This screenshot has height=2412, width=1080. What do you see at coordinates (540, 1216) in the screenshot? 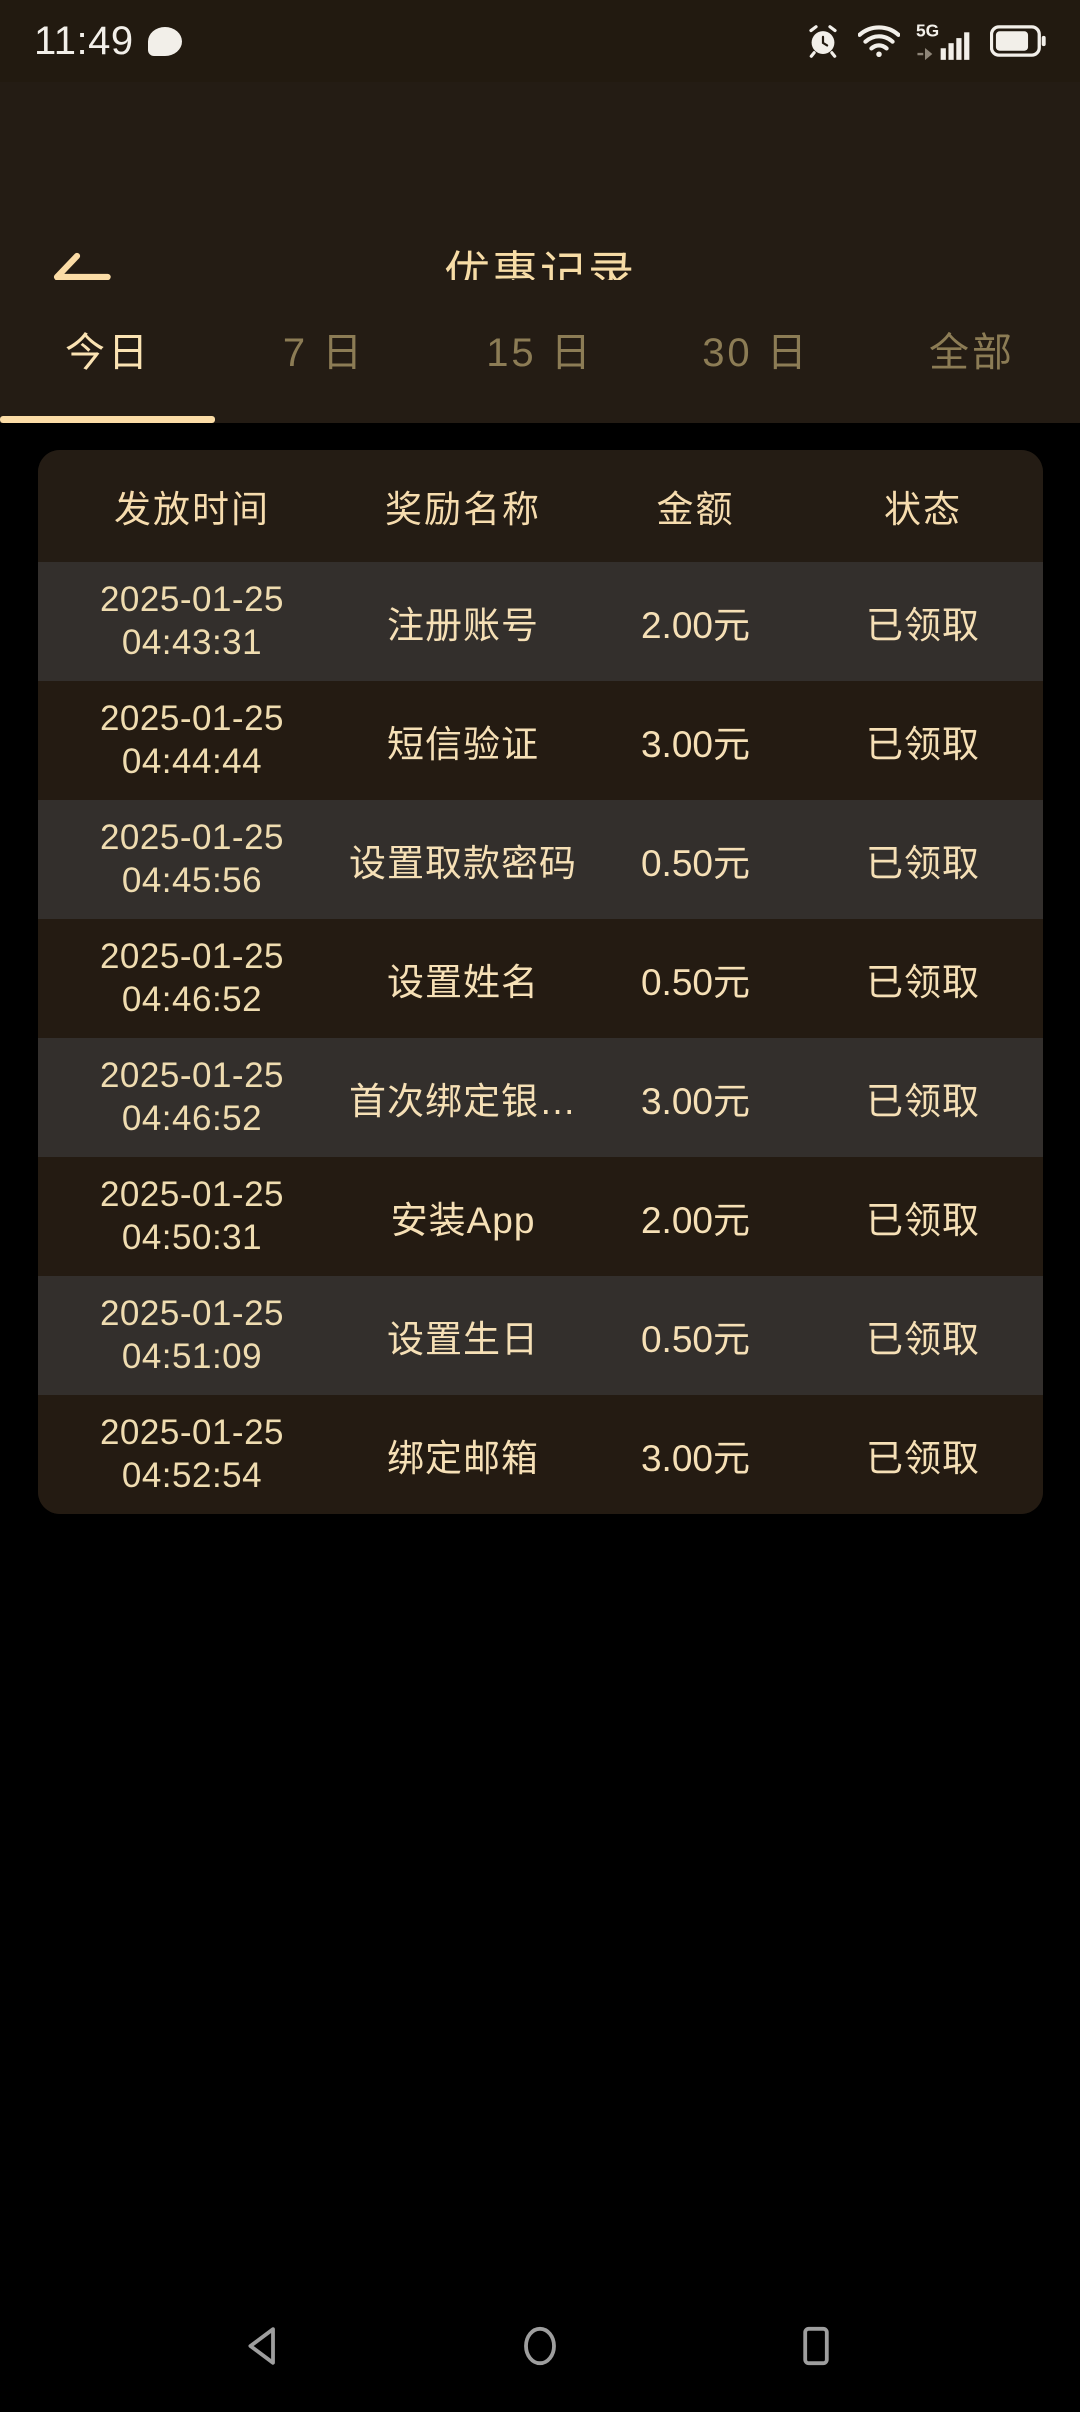
I see `table-row: 2025-01-25 04:50:31 安装App 2.00元 已领取` at bounding box center [540, 1216].